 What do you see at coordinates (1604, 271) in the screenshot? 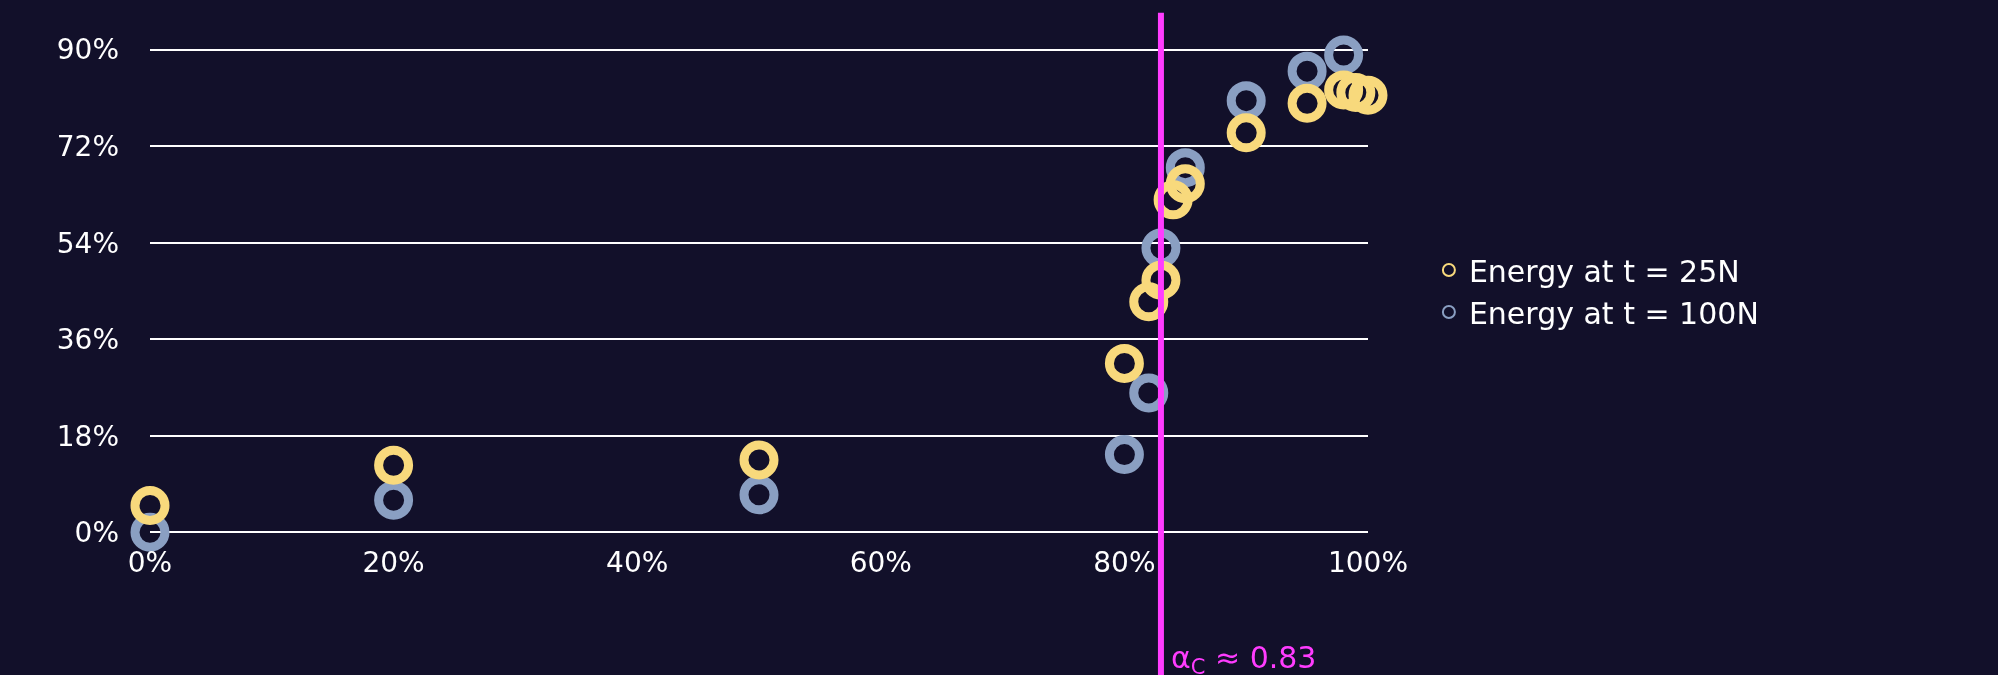
I see `legend-label: Energy at t = 25N` at bounding box center [1604, 271].